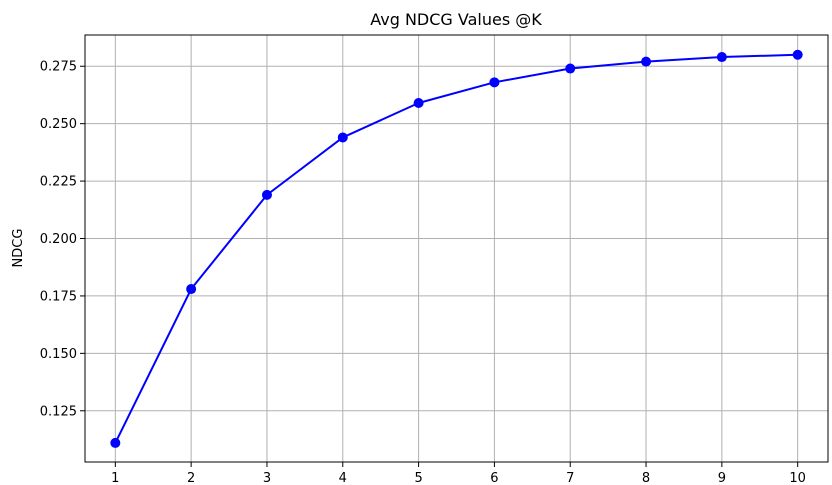 This screenshot has width=832, height=485. Describe the element at coordinates (722, 478) in the screenshot. I see `x-tick-label: 9` at that location.